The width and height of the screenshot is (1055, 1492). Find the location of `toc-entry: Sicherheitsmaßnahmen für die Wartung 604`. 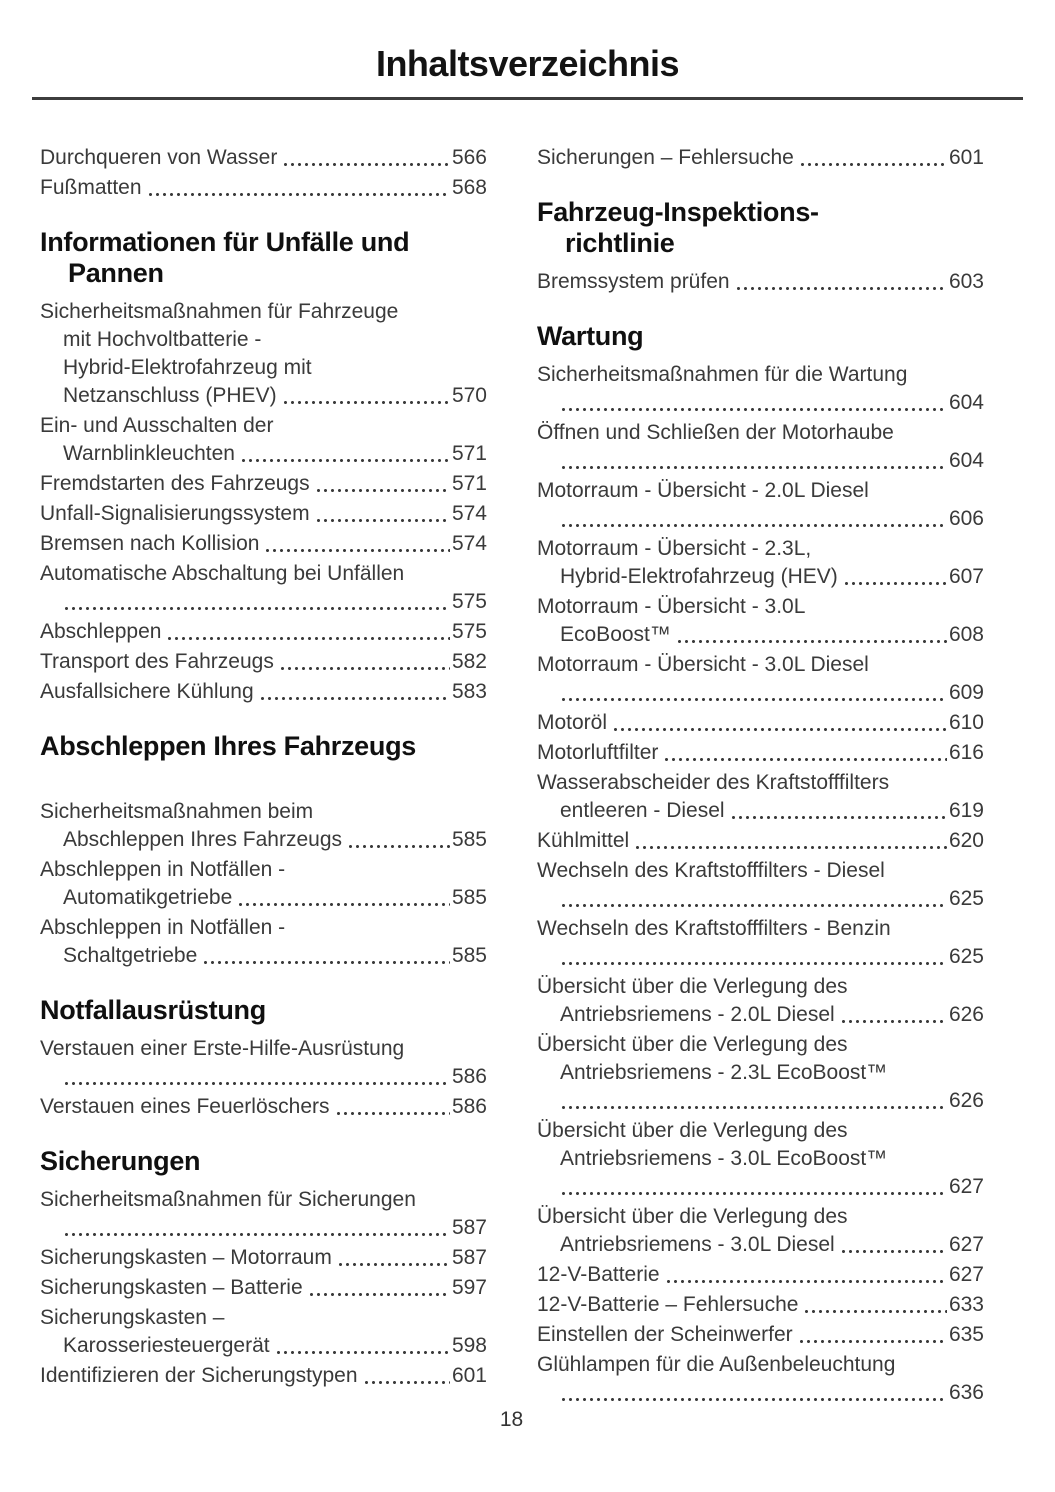

toc-entry: Sicherheitsmaßnahmen für die Wartung 604 is located at coordinates (760, 389).